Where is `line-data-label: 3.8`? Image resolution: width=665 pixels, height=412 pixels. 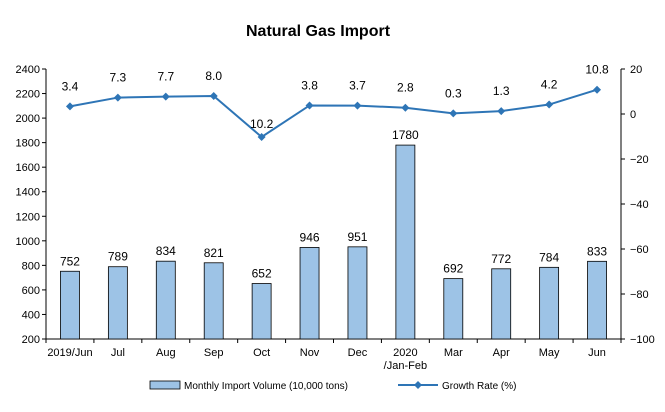 line-data-label: 3.8 is located at coordinates (309, 85).